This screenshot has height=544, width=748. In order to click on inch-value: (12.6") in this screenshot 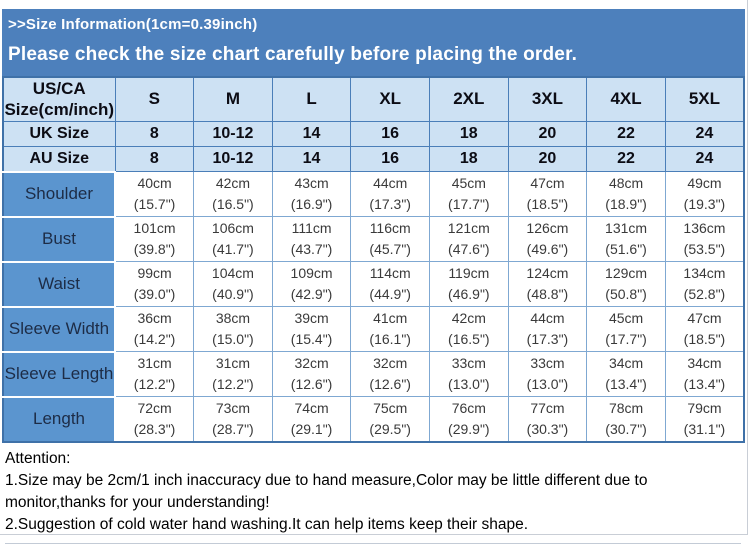, I will do `click(311, 384)`.